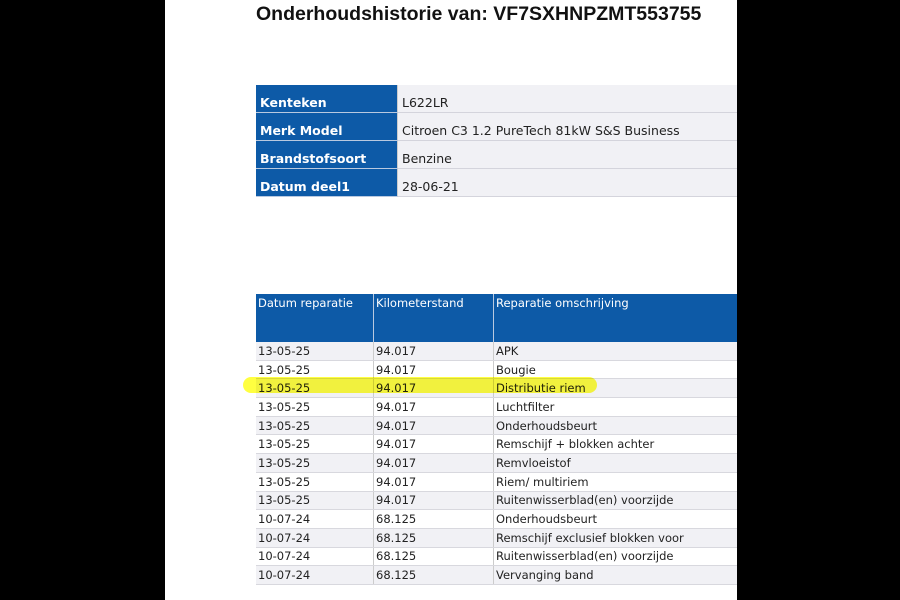 Image resolution: width=900 pixels, height=600 pixels. Describe the element at coordinates (615, 407) in the screenshot. I see `description-cell: Luchtfilter` at that location.